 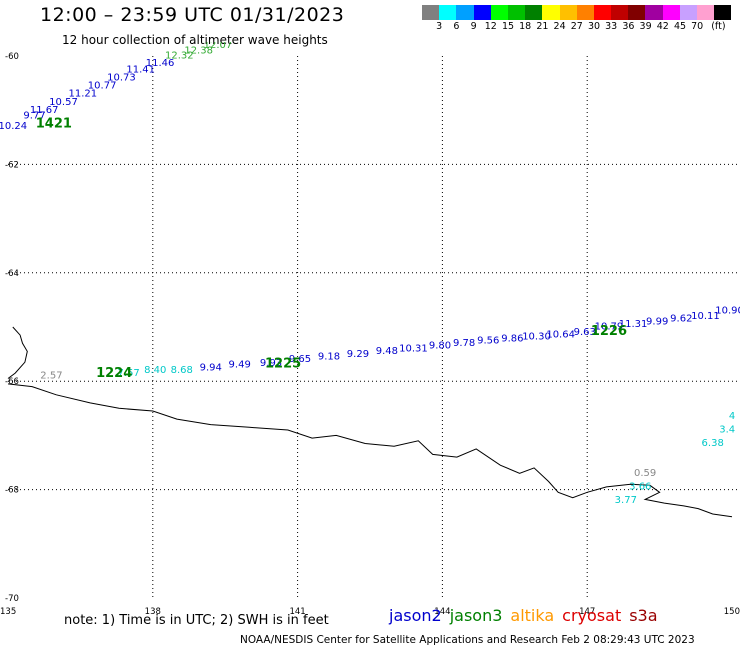 What do you see at coordinates (657, 321) in the screenshot?
I see `wave-height-label: 9.99` at bounding box center [657, 321].